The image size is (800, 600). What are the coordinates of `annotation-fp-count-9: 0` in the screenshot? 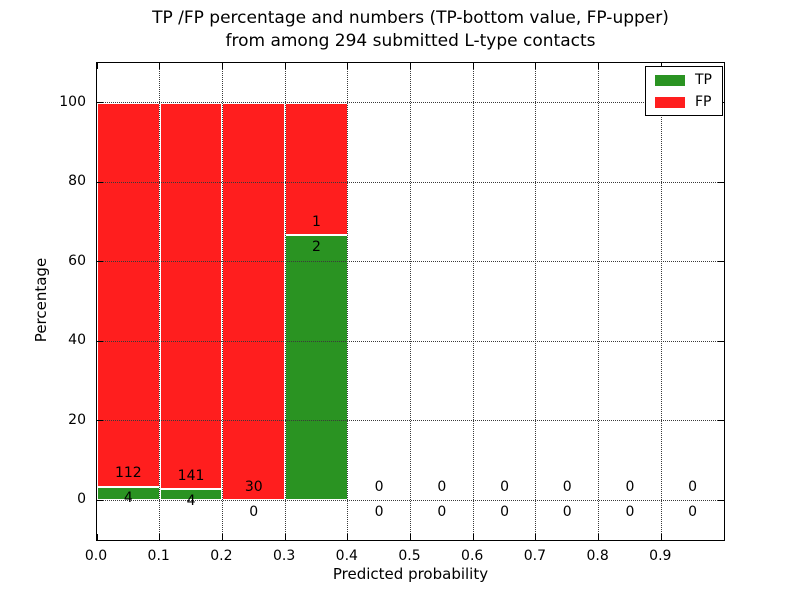 It's located at (693, 487).